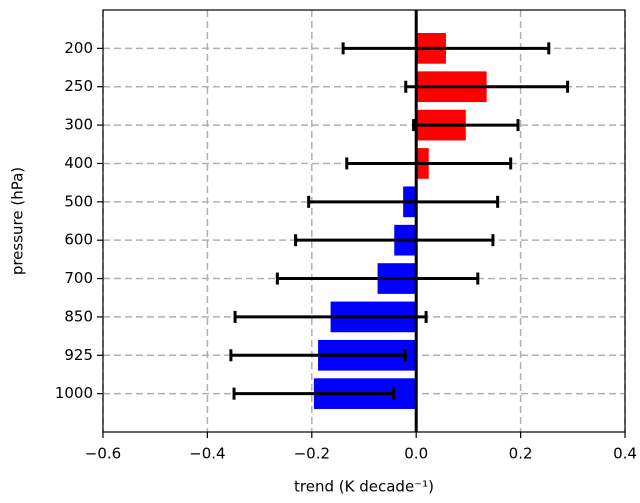 The image size is (640, 503). I want to click on y-tick-label: 700, so click(78, 278).